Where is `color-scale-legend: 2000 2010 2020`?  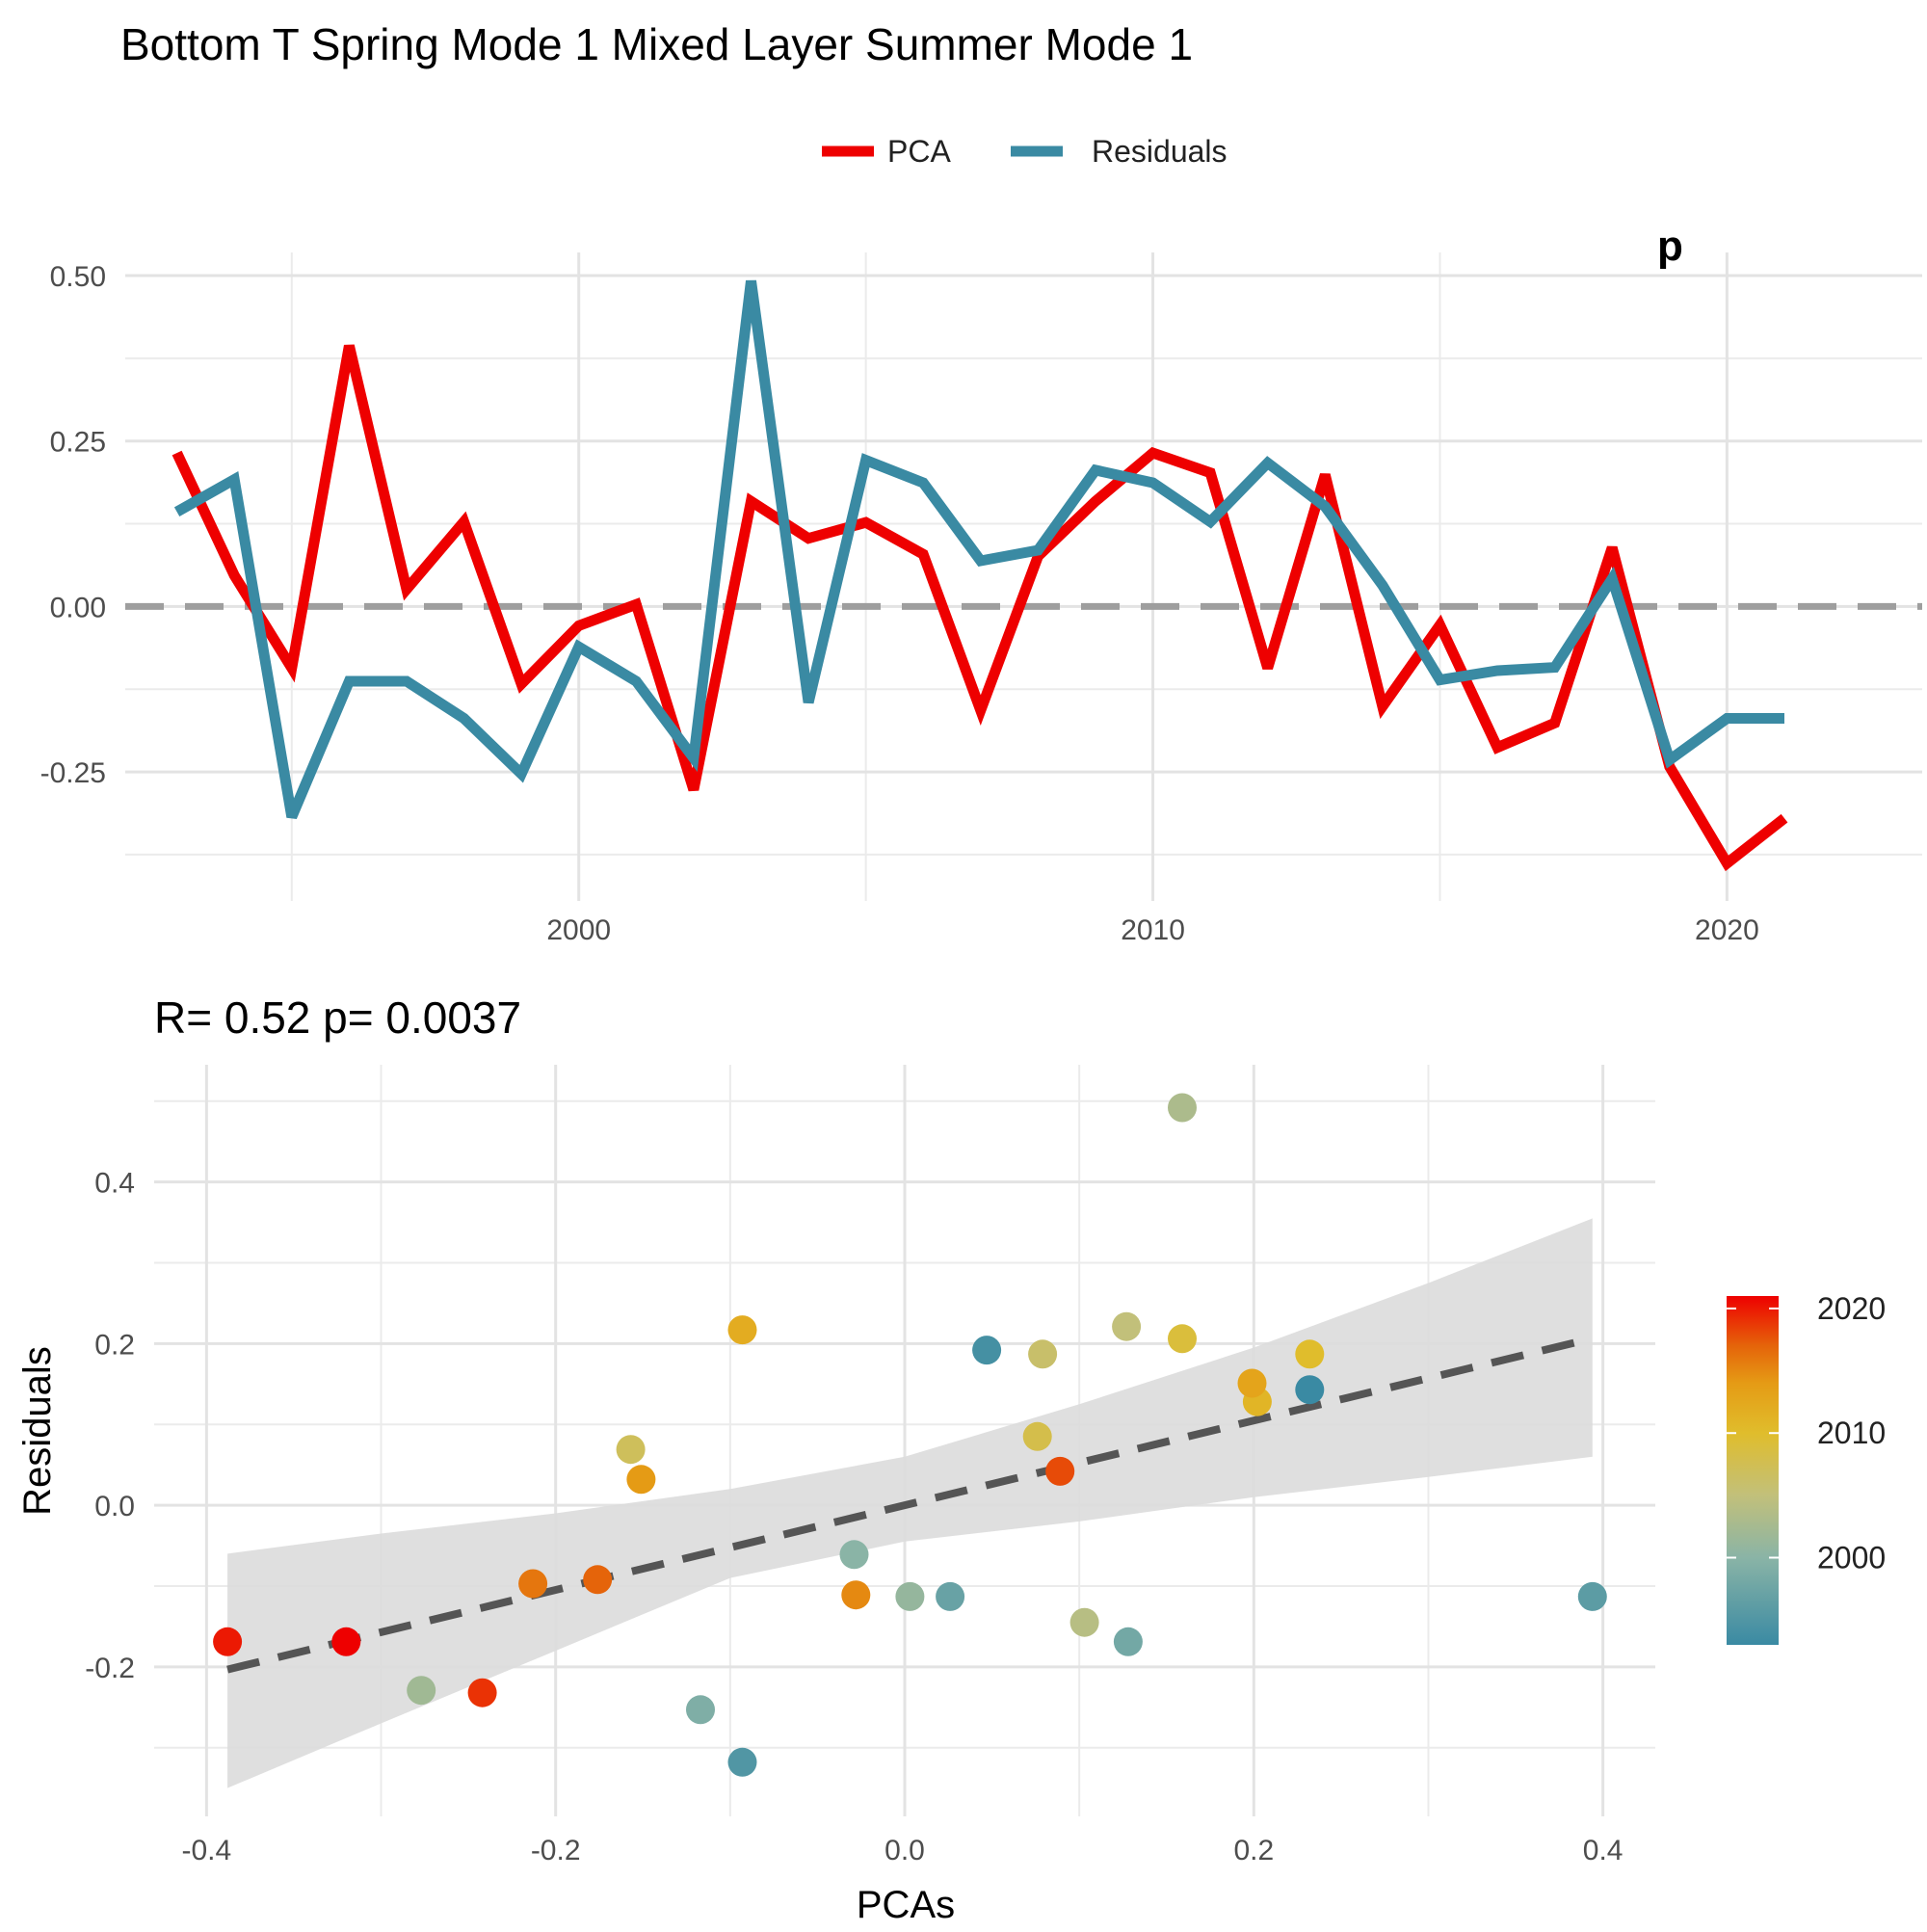
color-scale-legend: 2000 2010 2020 is located at coordinates (1807, 1468).